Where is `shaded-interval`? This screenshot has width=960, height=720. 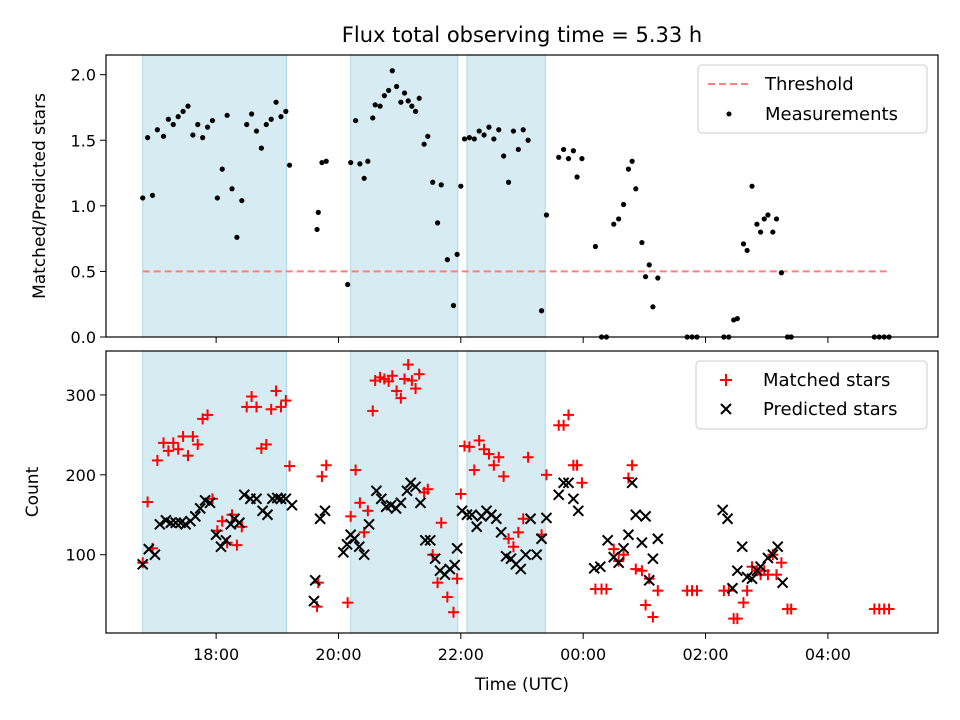
shaded-interval is located at coordinates (506, 492).